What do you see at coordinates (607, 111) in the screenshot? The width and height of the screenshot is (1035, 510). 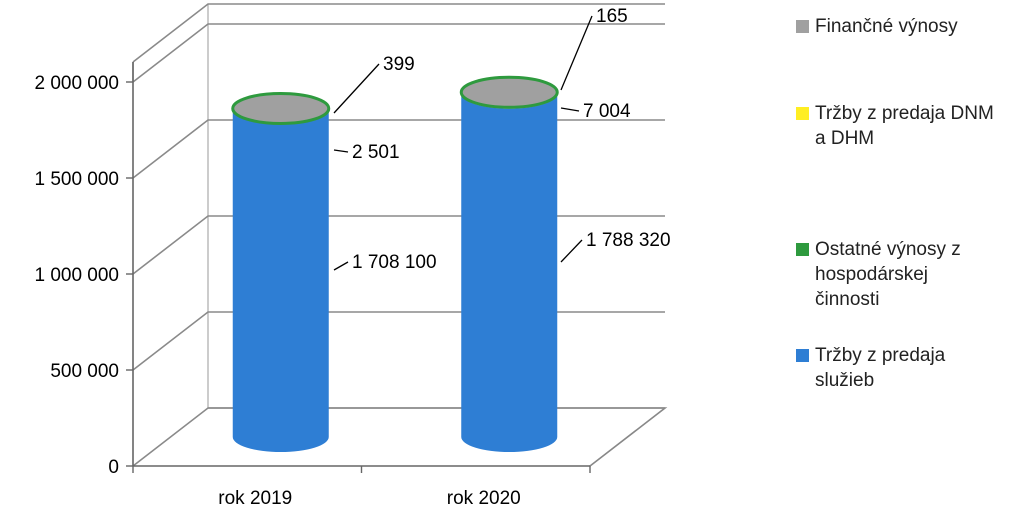 I see `data-label: 7 004` at bounding box center [607, 111].